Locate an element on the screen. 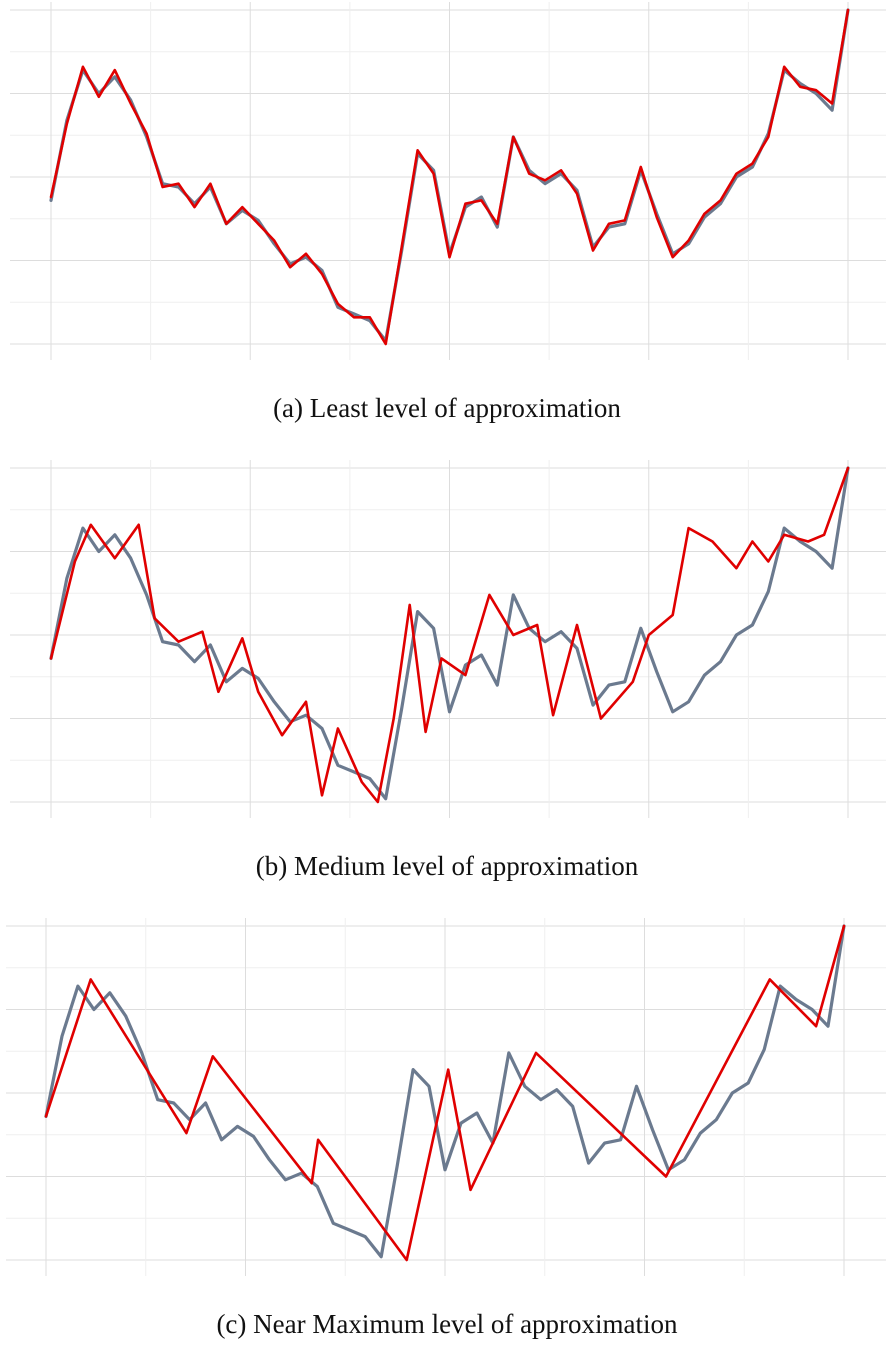 The width and height of the screenshot is (894, 1350). chart-caption-a: (a) Least level of approximation is located at coordinates (447, 408).